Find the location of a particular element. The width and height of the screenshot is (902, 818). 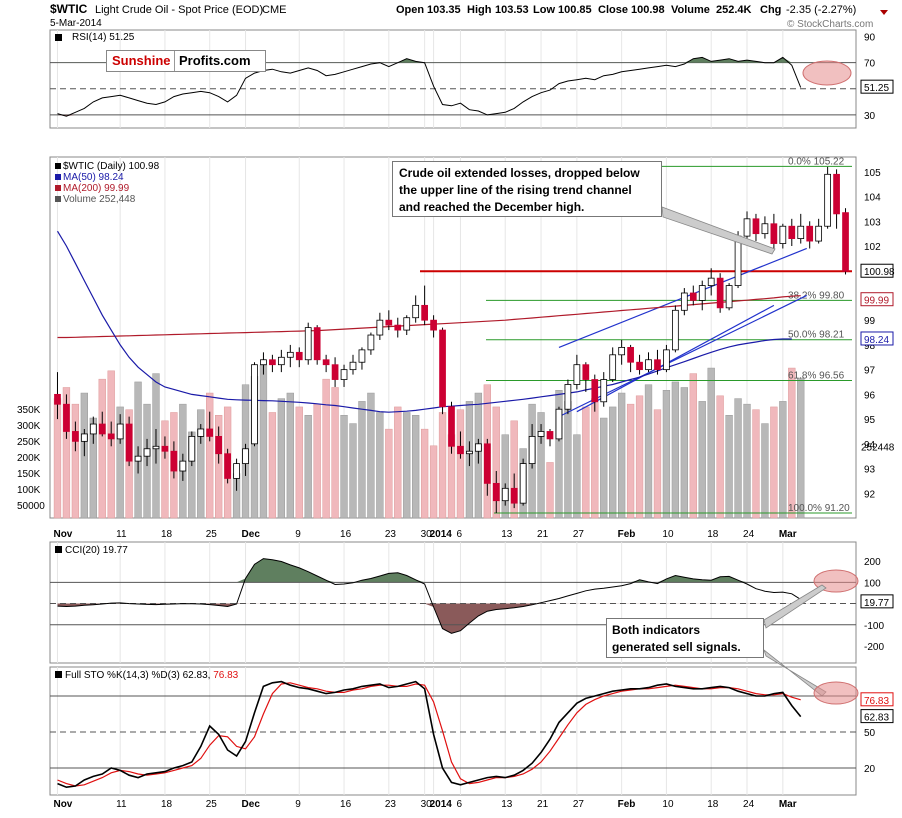

sto-title: Full STO %K(14,3) %D(3) 62.83, 76.83 is located at coordinates (152, 675).